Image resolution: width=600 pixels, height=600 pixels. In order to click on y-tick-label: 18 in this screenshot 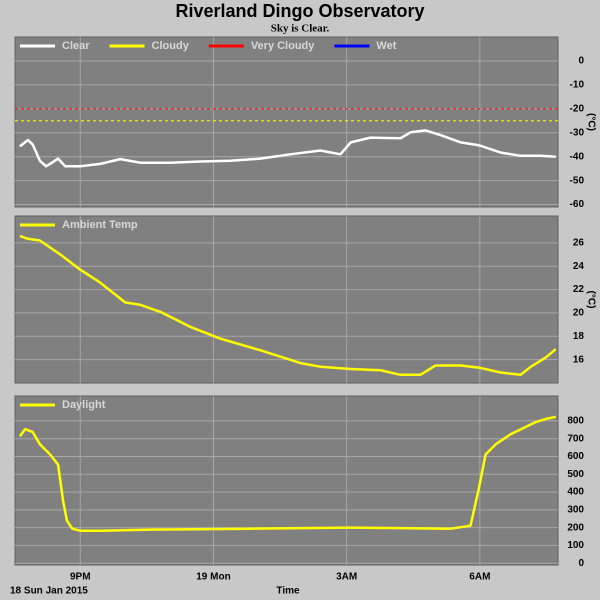, I will do `click(579, 336)`.